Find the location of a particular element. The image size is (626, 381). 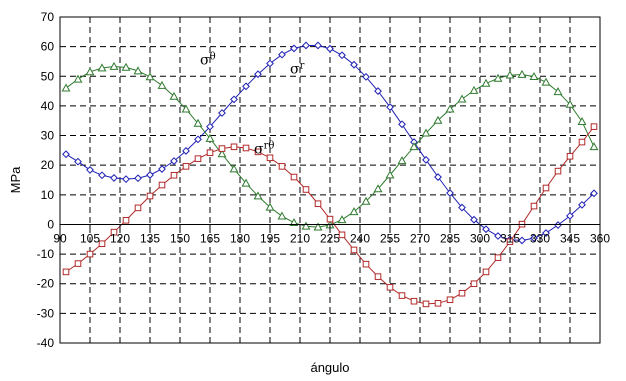

x-tick-label: 135 is located at coordinates (150, 238).